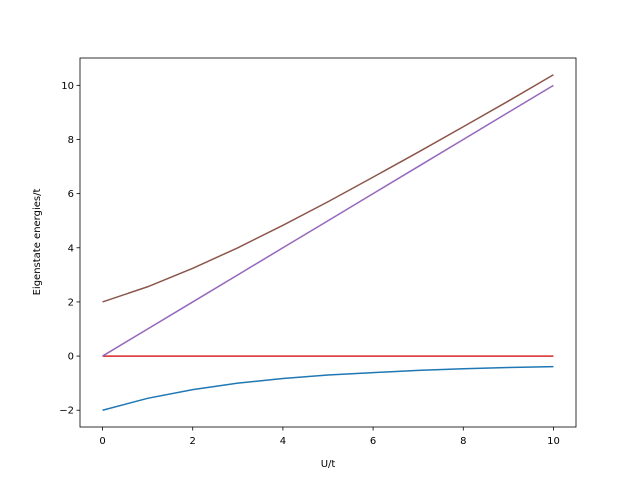 This screenshot has height=480, width=640. Describe the element at coordinates (71, 194) in the screenshot. I see `y-tick-label: 6` at that location.